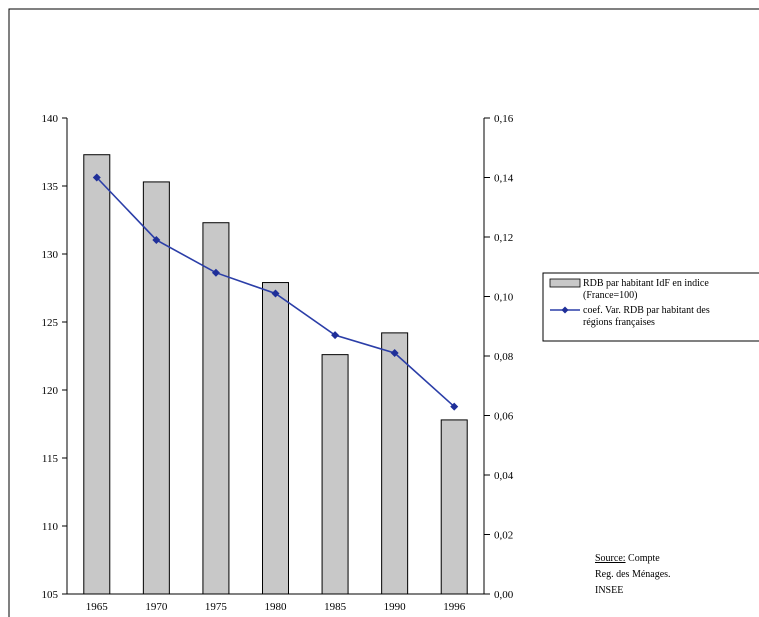  Describe the element at coordinates (504, 595) in the screenshot. I see `right-axis-tick-label: 0,00` at that location.